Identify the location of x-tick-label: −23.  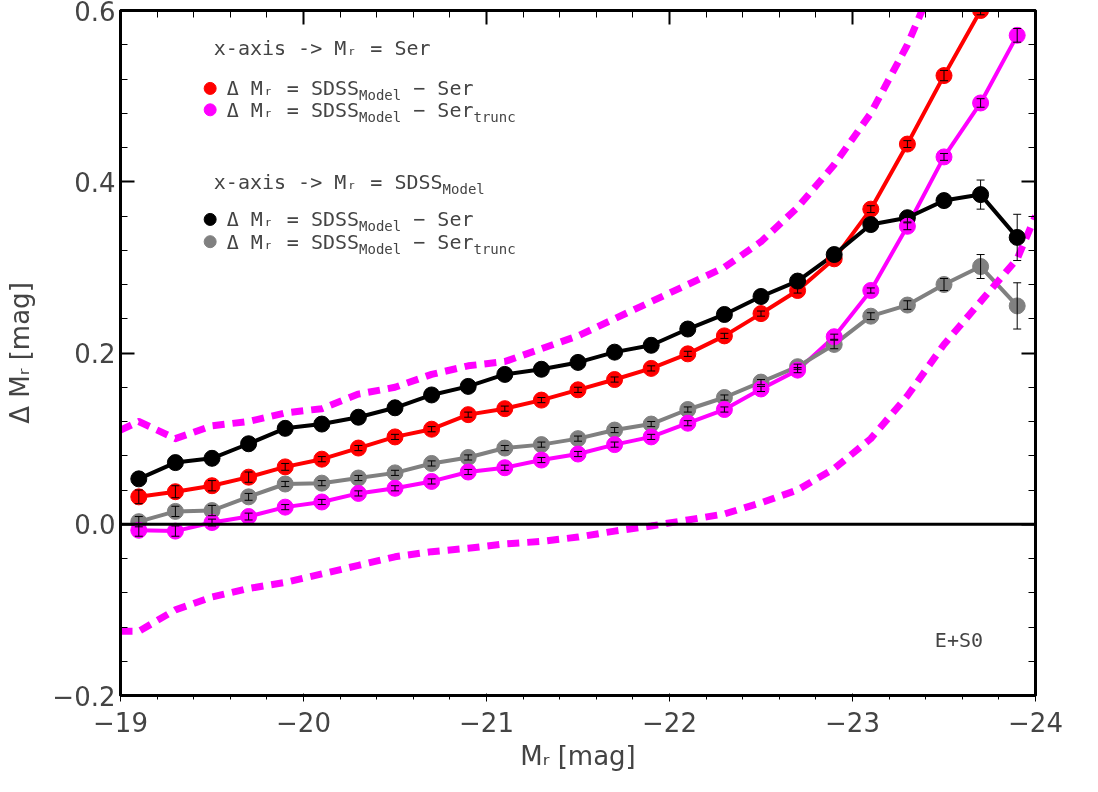
(852, 722).